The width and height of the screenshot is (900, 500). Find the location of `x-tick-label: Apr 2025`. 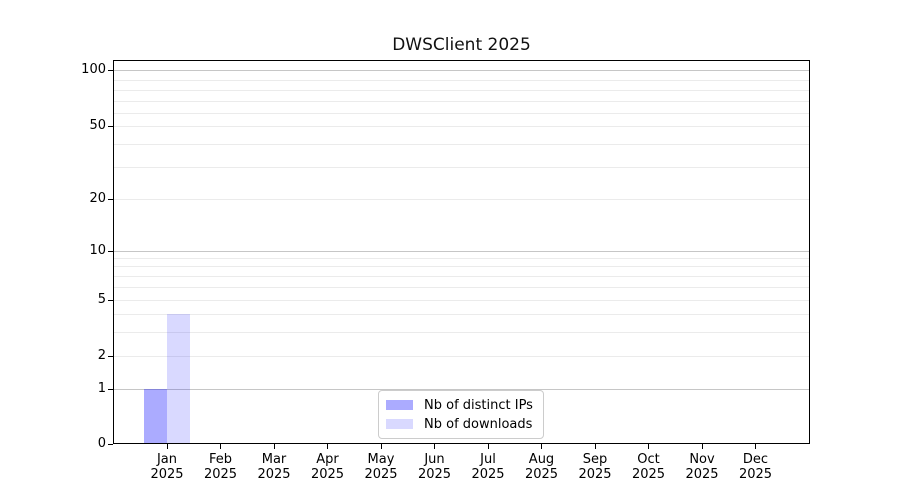

x-tick-label: Apr 2025 is located at coordinates (327, 467).